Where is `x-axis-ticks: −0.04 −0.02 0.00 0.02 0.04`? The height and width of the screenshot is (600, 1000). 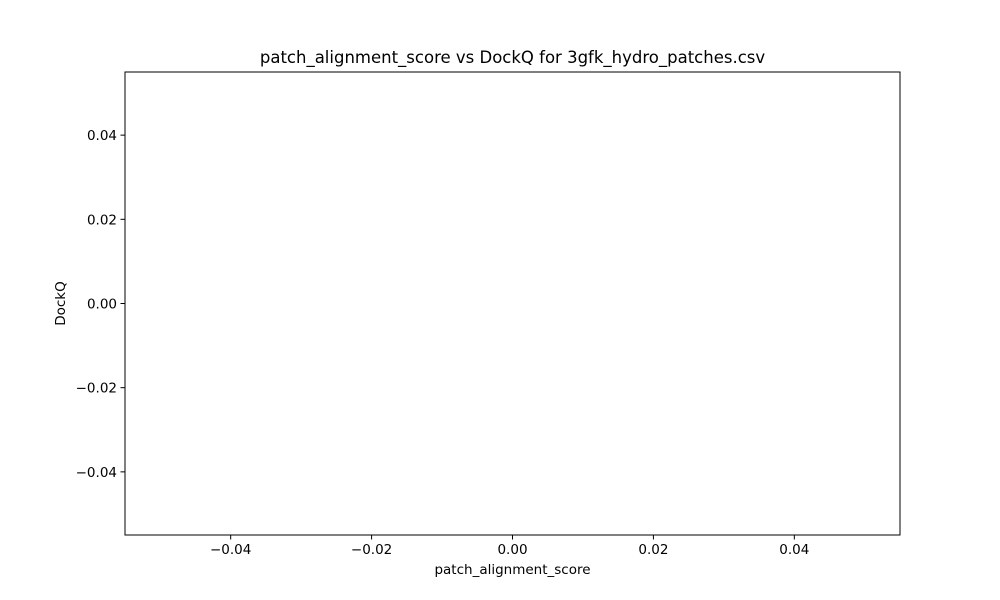 x-axis-ticks: −0.04 −0.02 0.00 0.02 0.04 is located at coordinates (509, 546).